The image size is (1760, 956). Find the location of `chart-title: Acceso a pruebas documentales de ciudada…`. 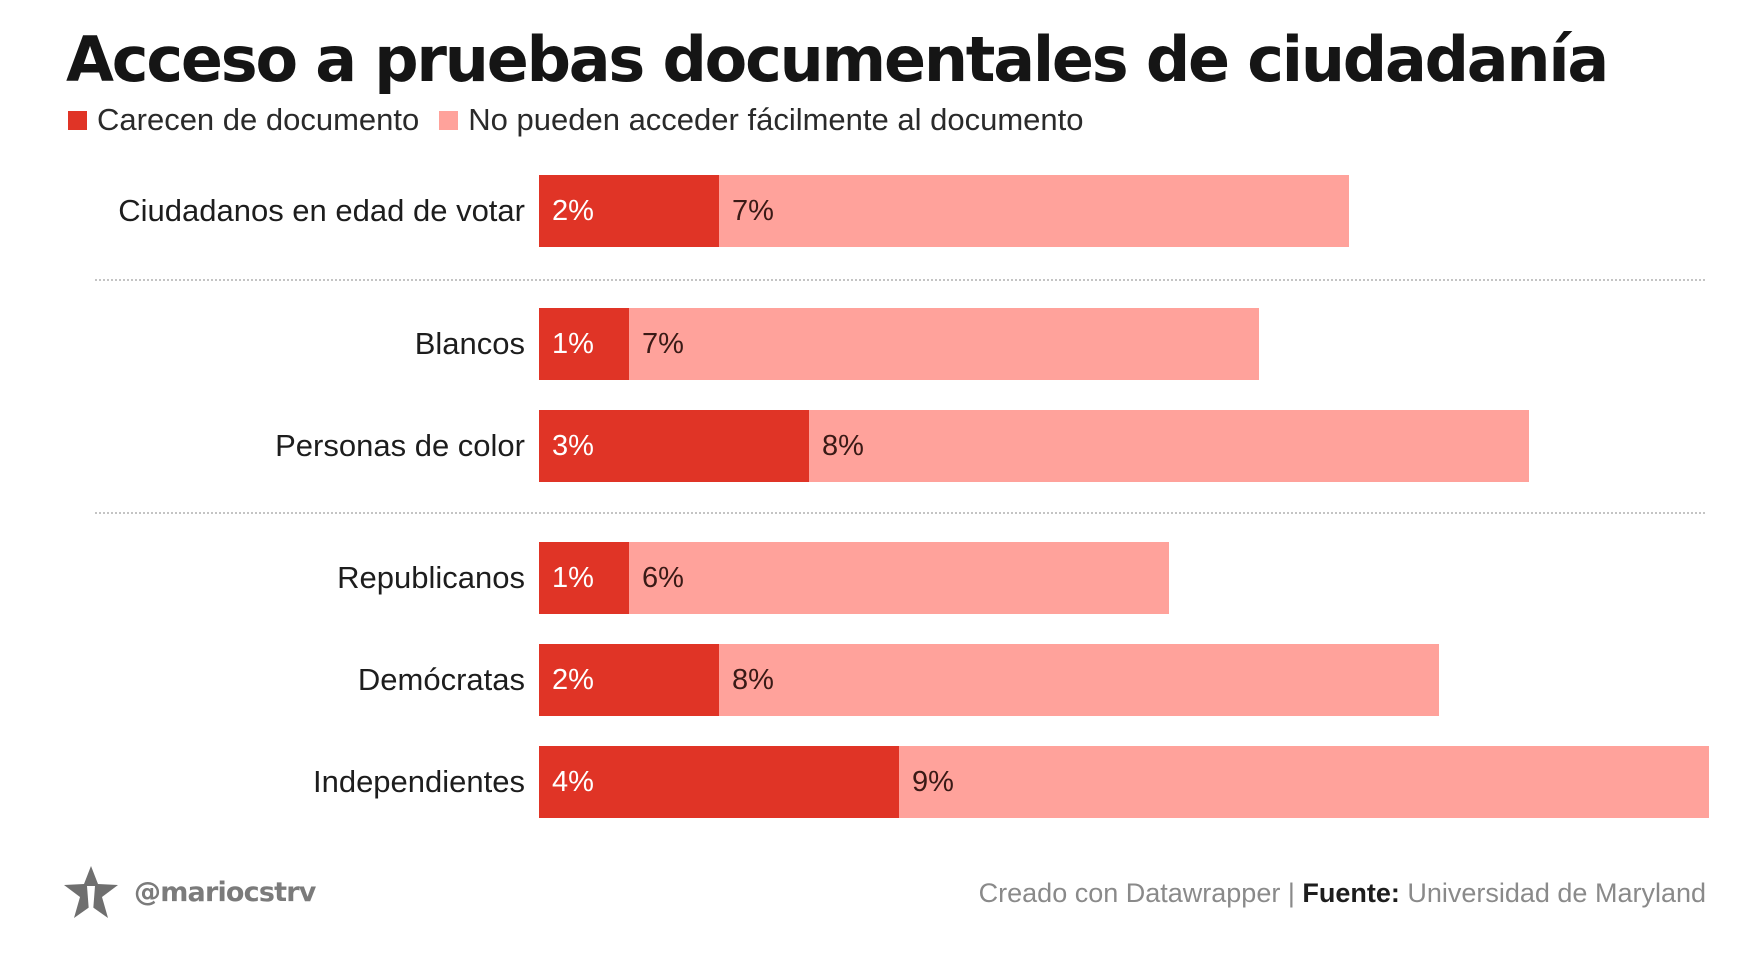

chart-title: Acceso a pruebas documentales de ciudada… is located at coordinates (837, 59).